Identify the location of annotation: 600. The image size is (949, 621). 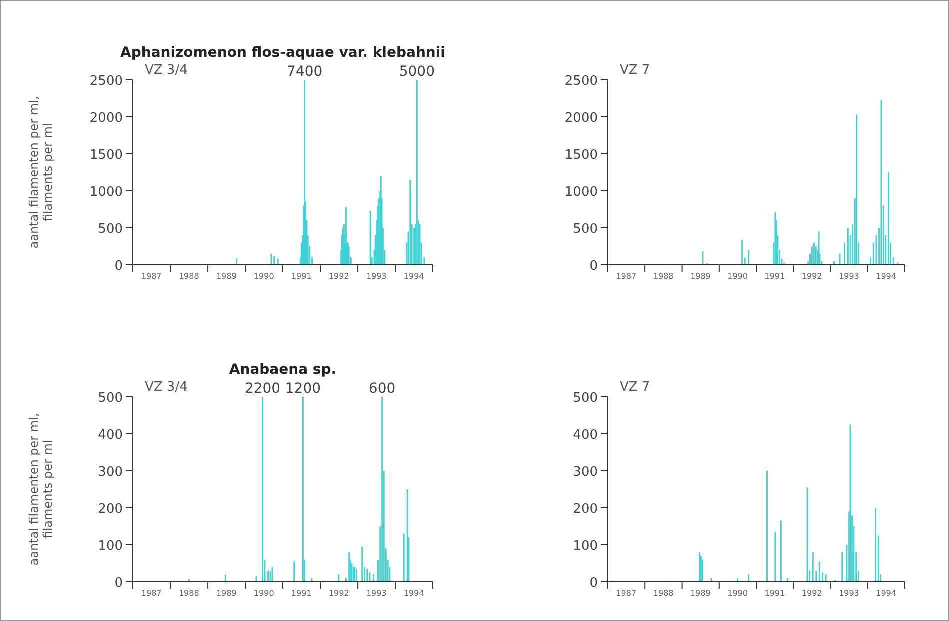
(382, 389).